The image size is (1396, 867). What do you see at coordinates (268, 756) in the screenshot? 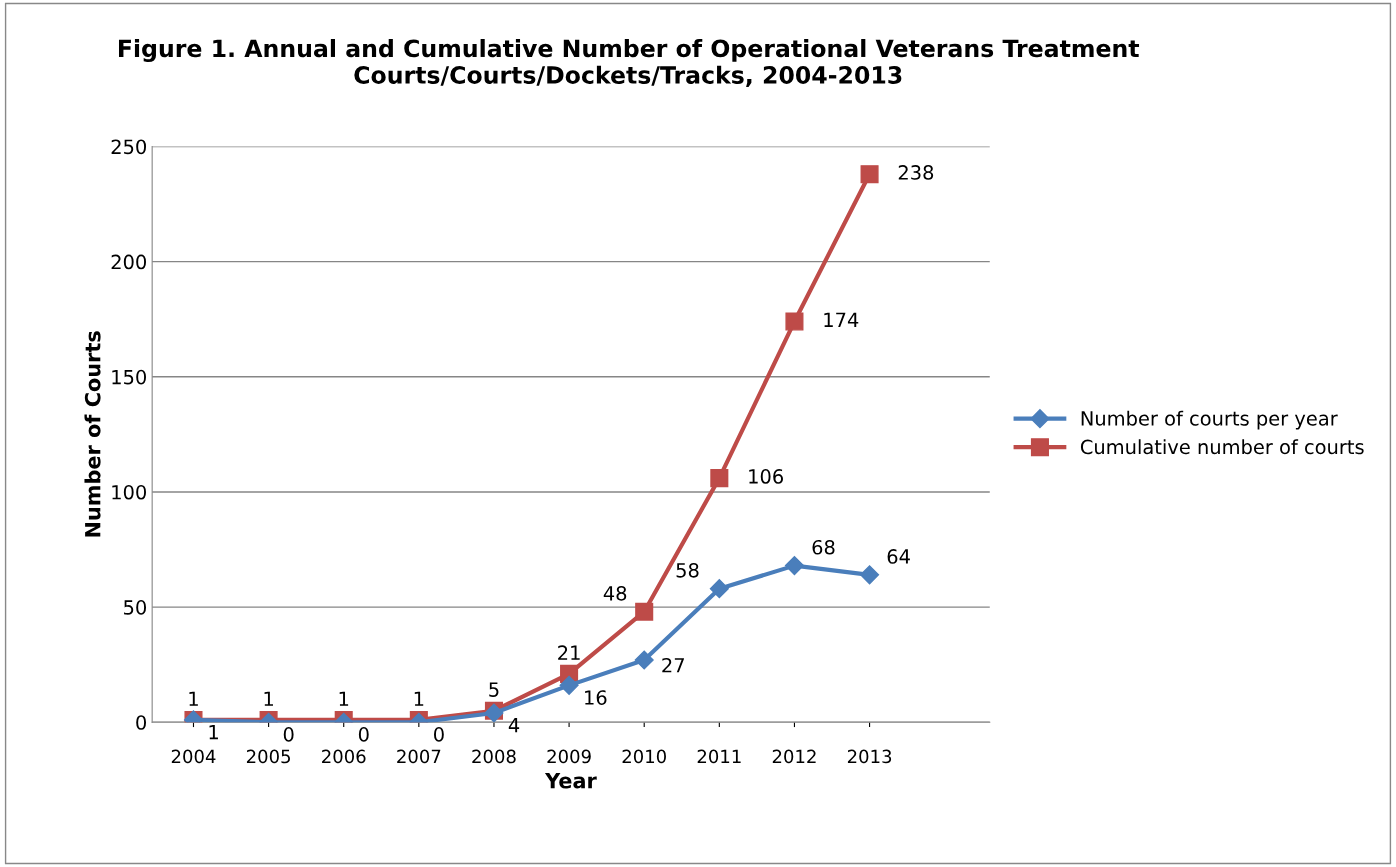
I see `x-tick-label: 2005` at bounding box center [268, 756].